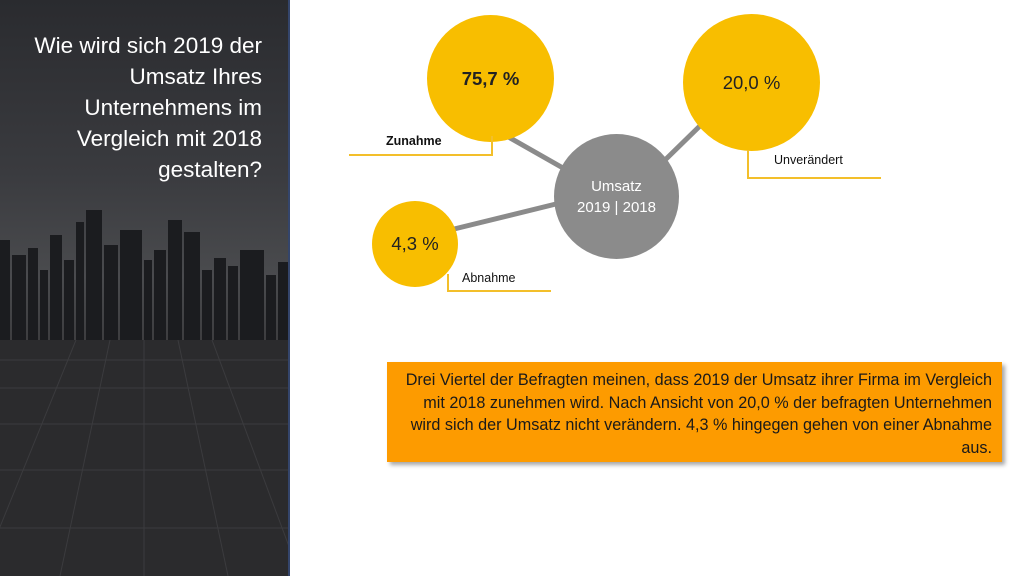 This screenshot has height=576, width=1024. Describe the element at coordinates (616, 196) in the screenshot. I see `center-circle: Umsatz 2019 | 2018` at that location.